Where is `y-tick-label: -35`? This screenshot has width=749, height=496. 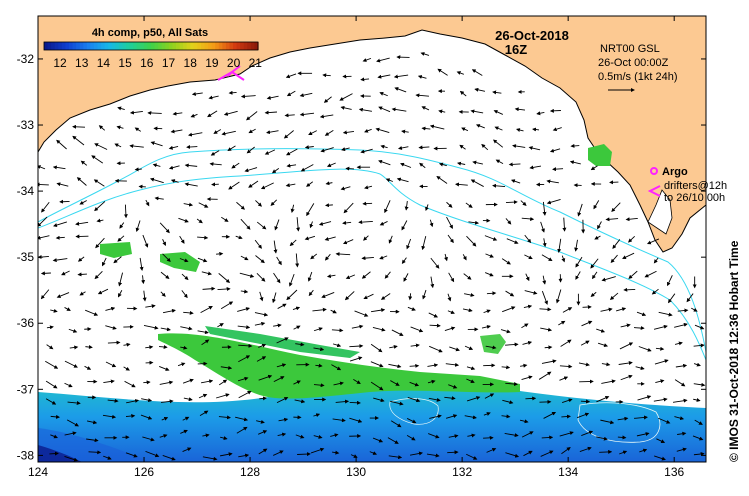 y-tick-label: -35 is located at coordinates (26, 257).